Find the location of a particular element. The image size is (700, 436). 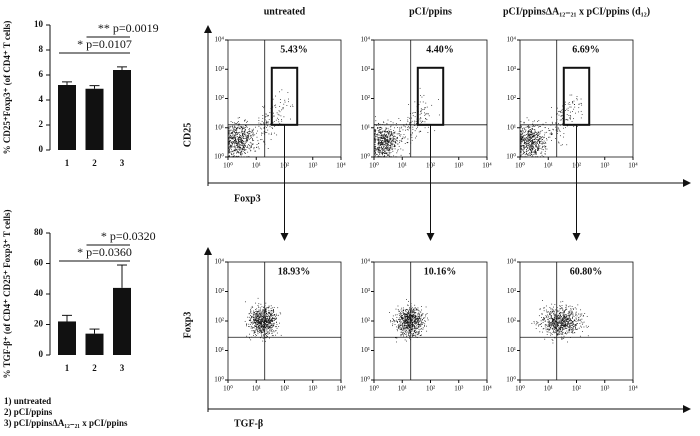

x-tick-label: 10⁰ is located at coordinates (374, 166).